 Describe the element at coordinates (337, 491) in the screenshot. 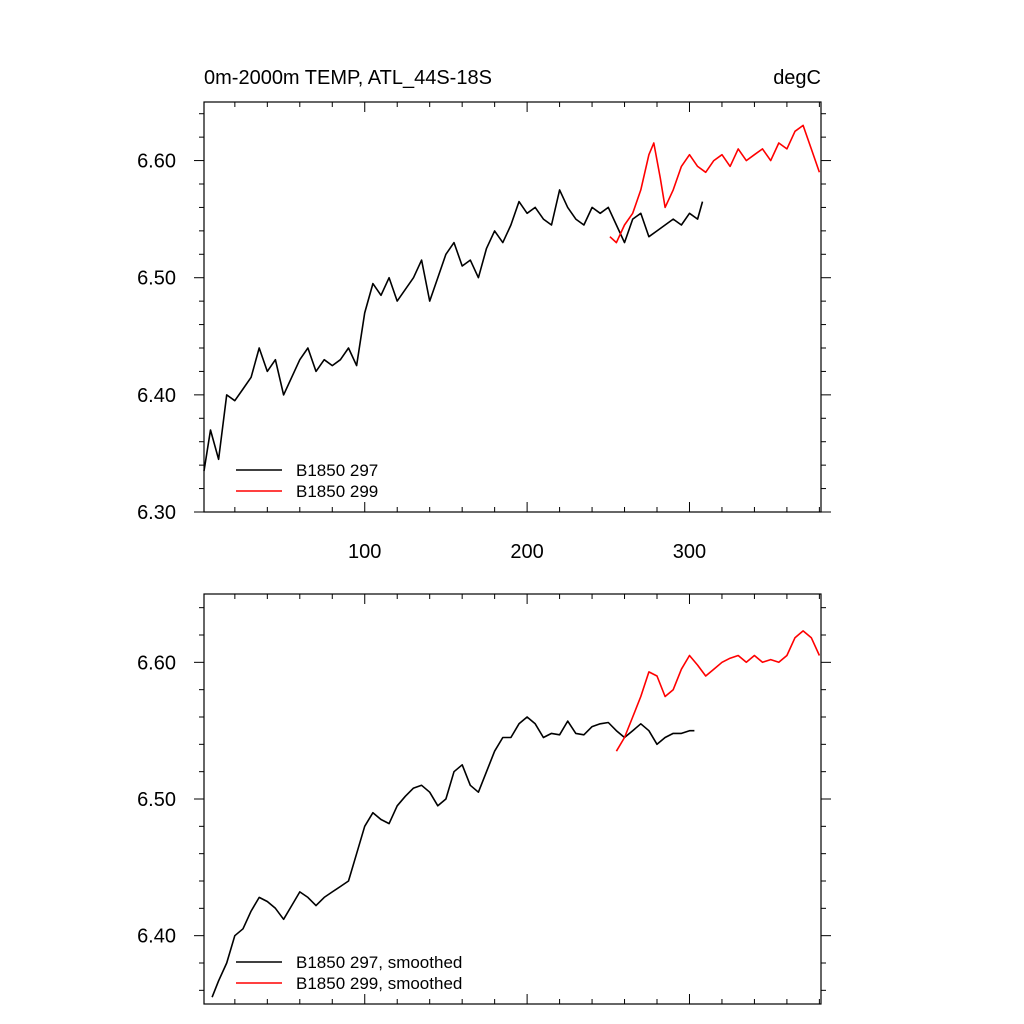

I see `top-legend-label-2: B1850 299` at that location.